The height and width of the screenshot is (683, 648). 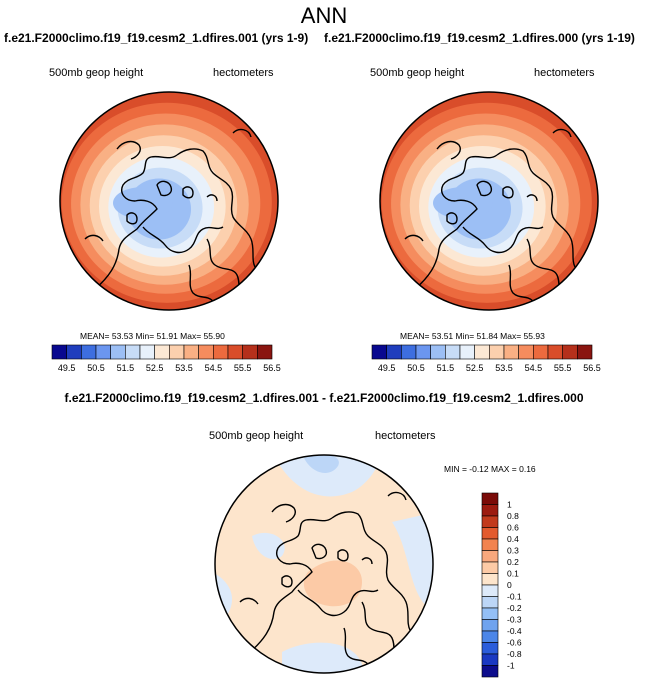 What do you see at coordinates (513, 562) in the screenshot?
I see `colorbar-tick-label: 0.2` at bounding box center [513, 562].